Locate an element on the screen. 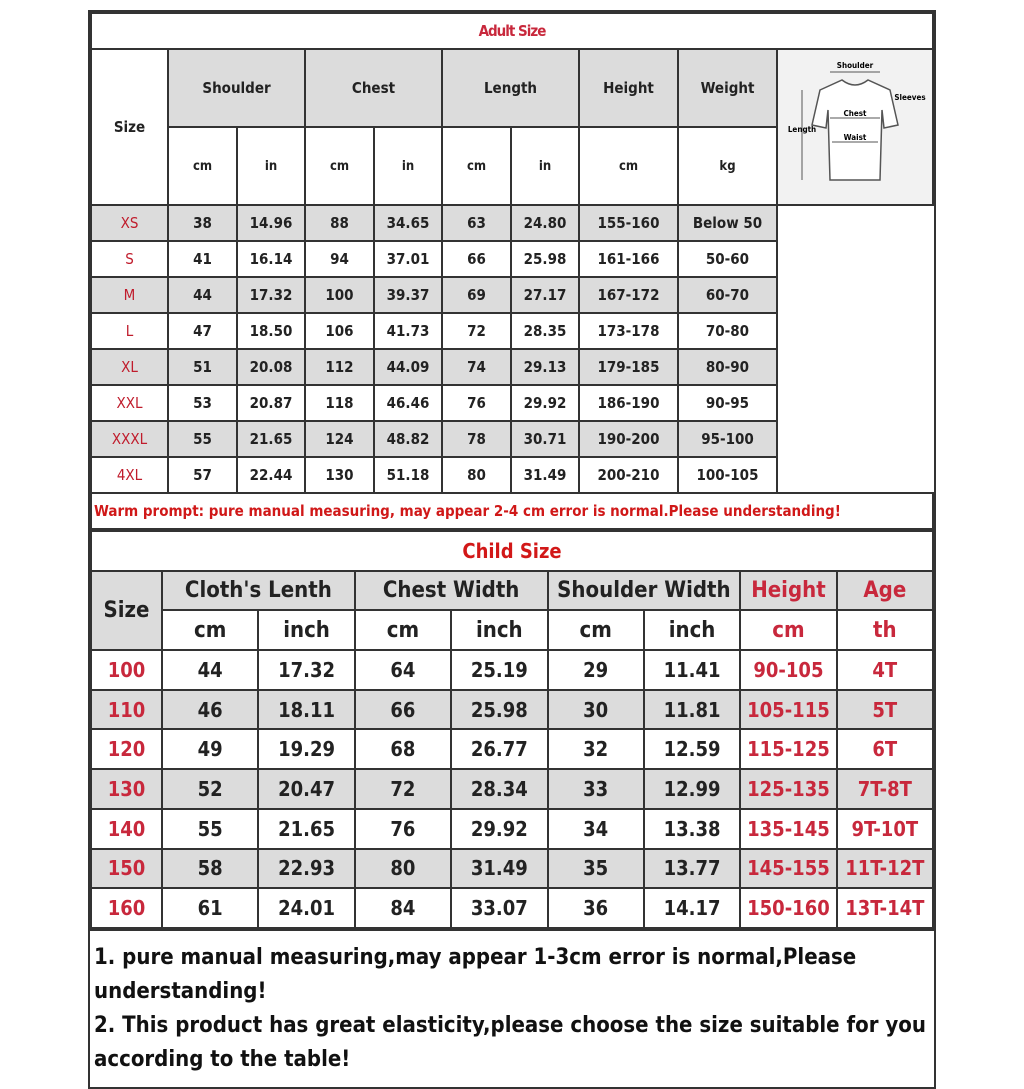  value-cell: 28.35 is located at coordinates (545, 331).